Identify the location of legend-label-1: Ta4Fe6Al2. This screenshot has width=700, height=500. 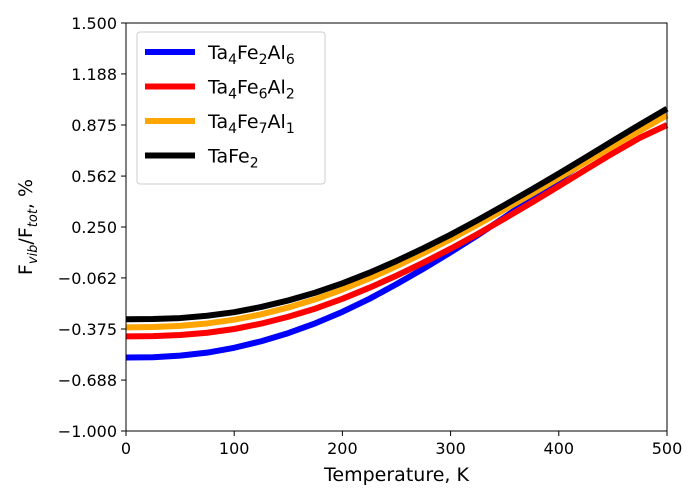
(251, 90).